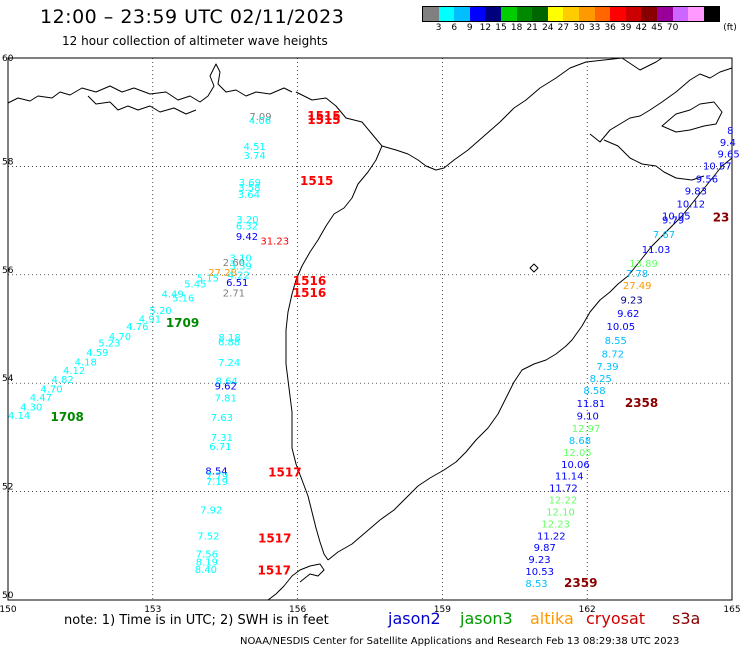 The width and height of the screenshot is (740, 650). Describe the element at coordinates (309, 281) in the screenshot. I see `pass-time-label: 1516` at that location.